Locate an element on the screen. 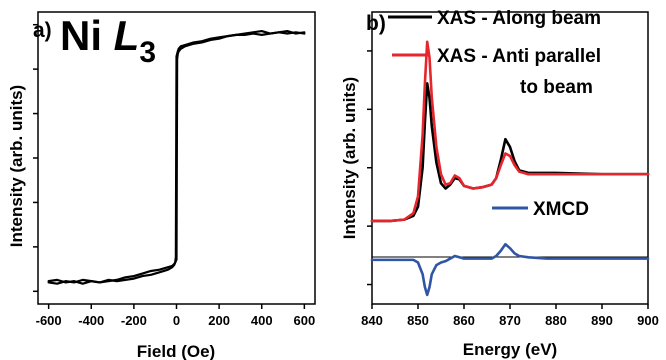  b-x-tick-label: 890 is located at coordinates (602, 320).